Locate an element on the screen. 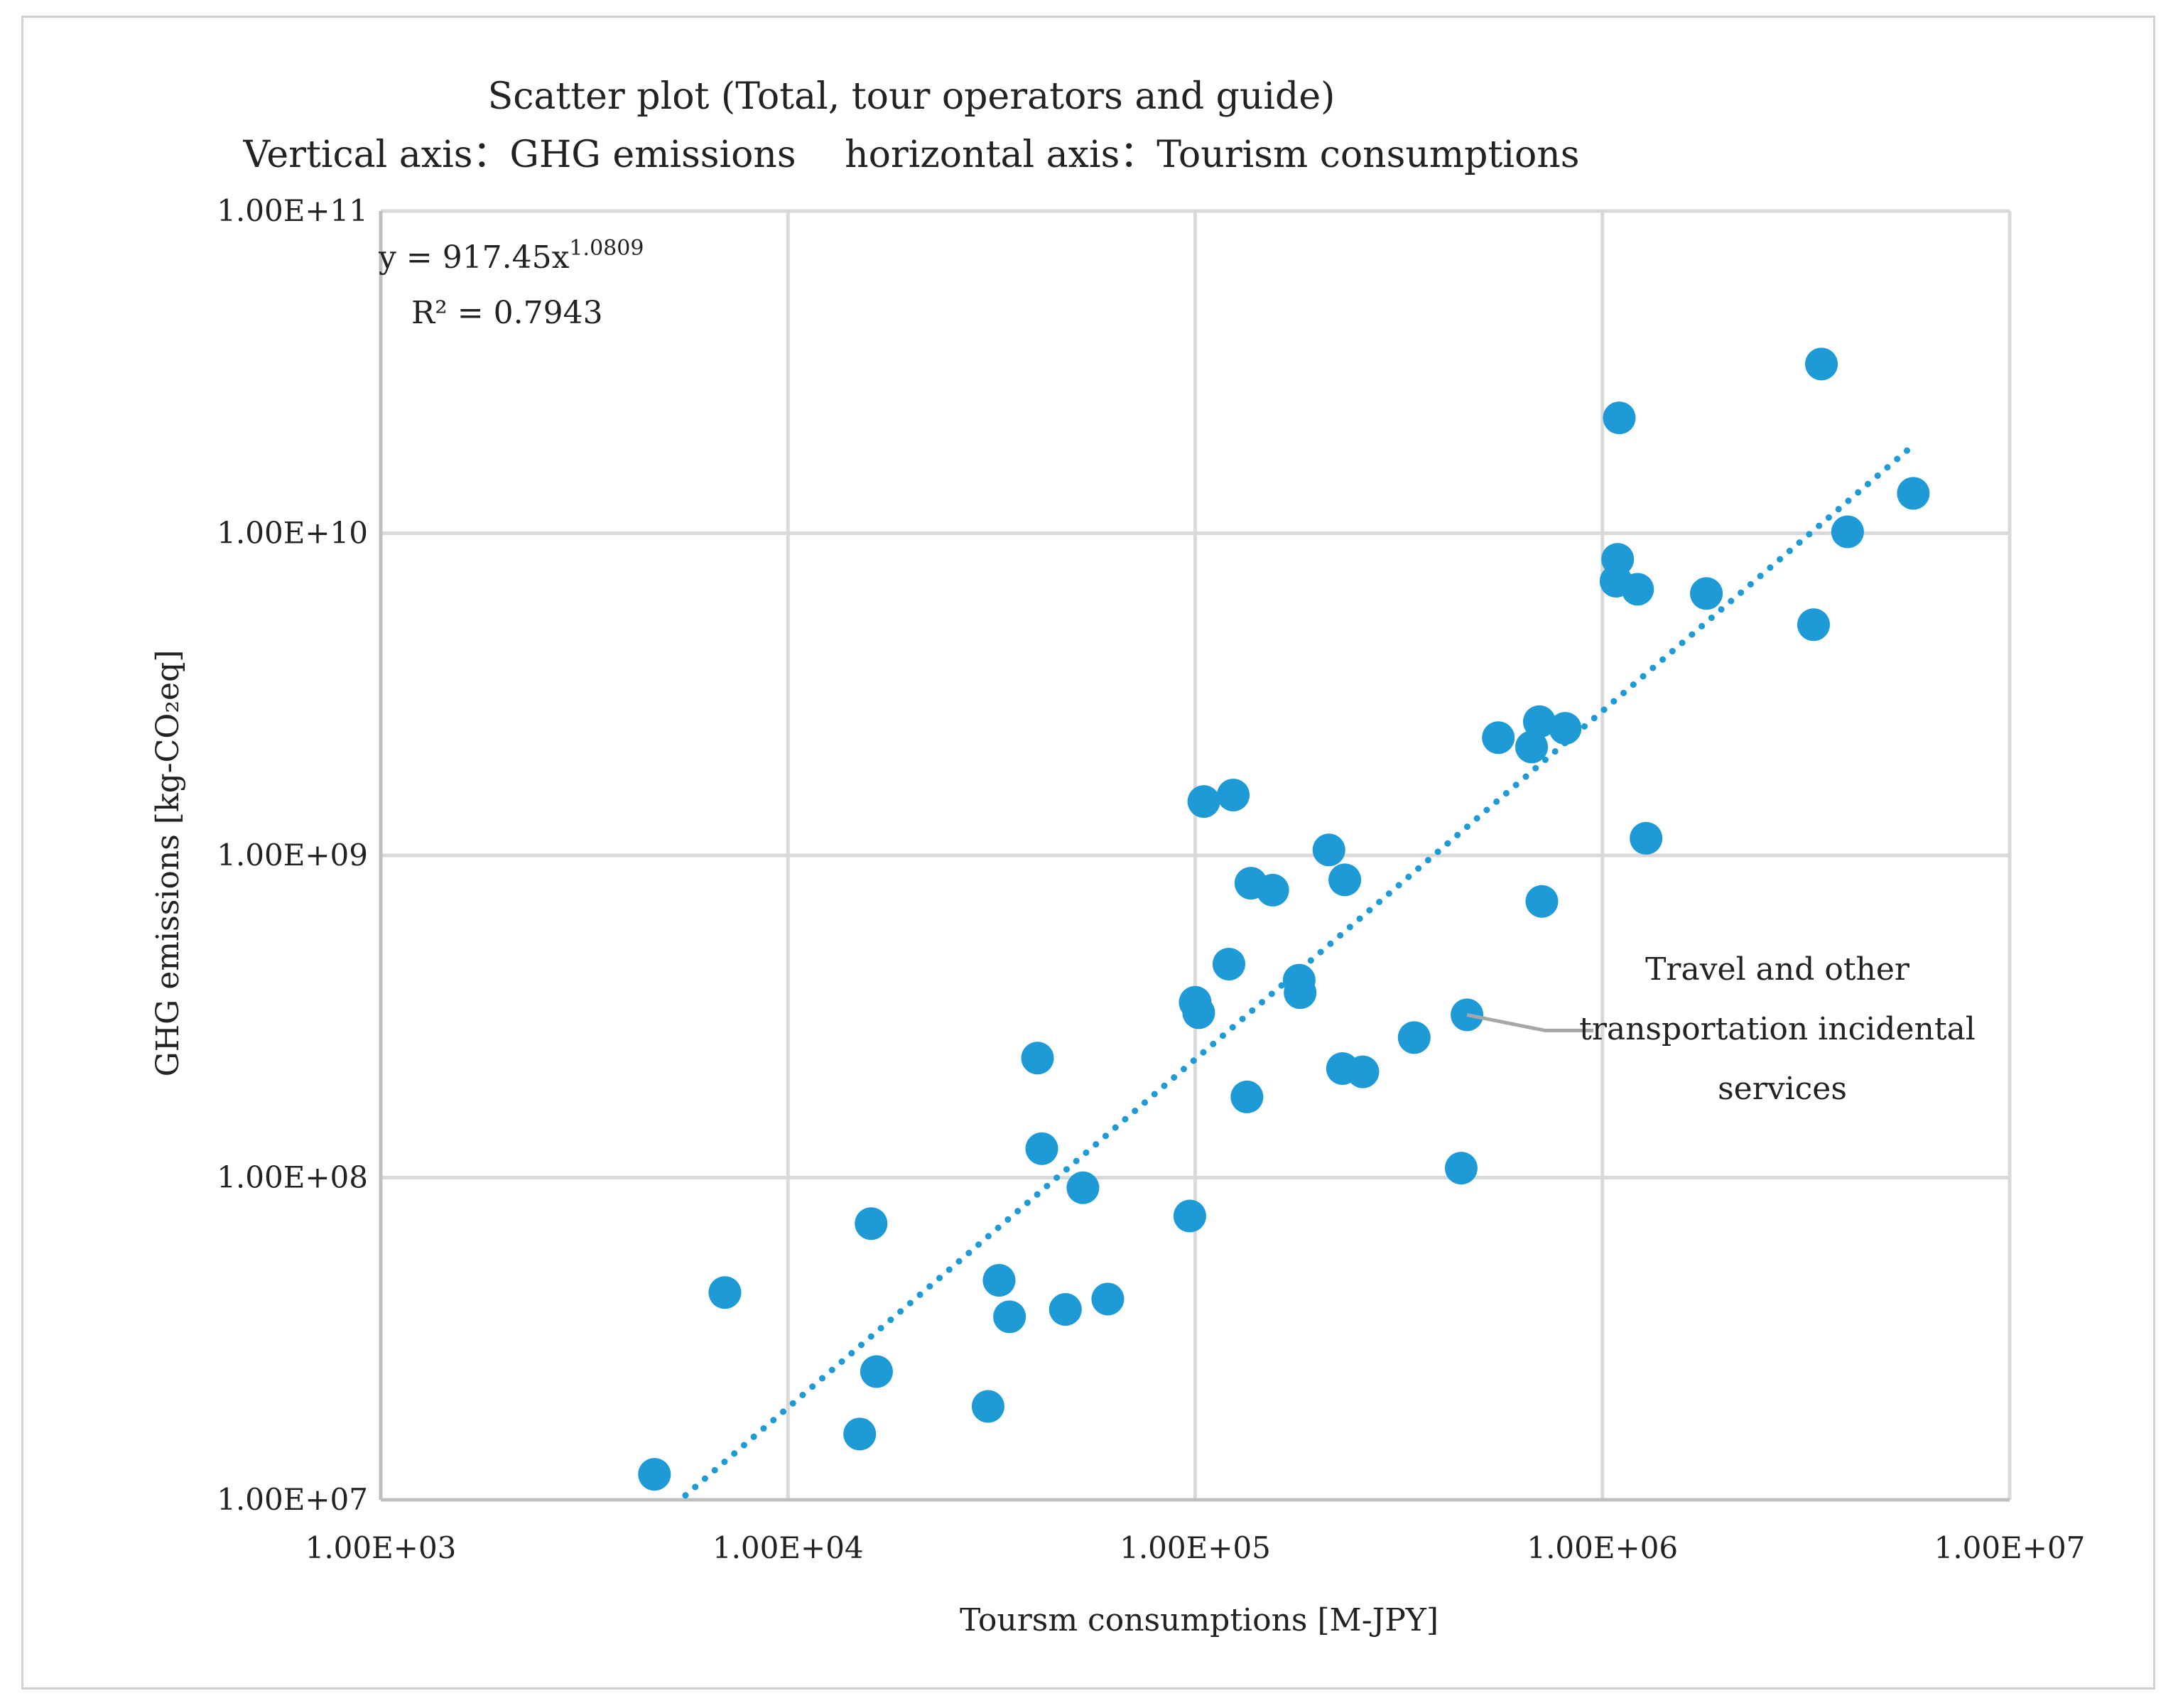 This screenshot has width=2178, height=1708. trendline-equation-base: y = 917.45x is located at coordinates (474, 257).